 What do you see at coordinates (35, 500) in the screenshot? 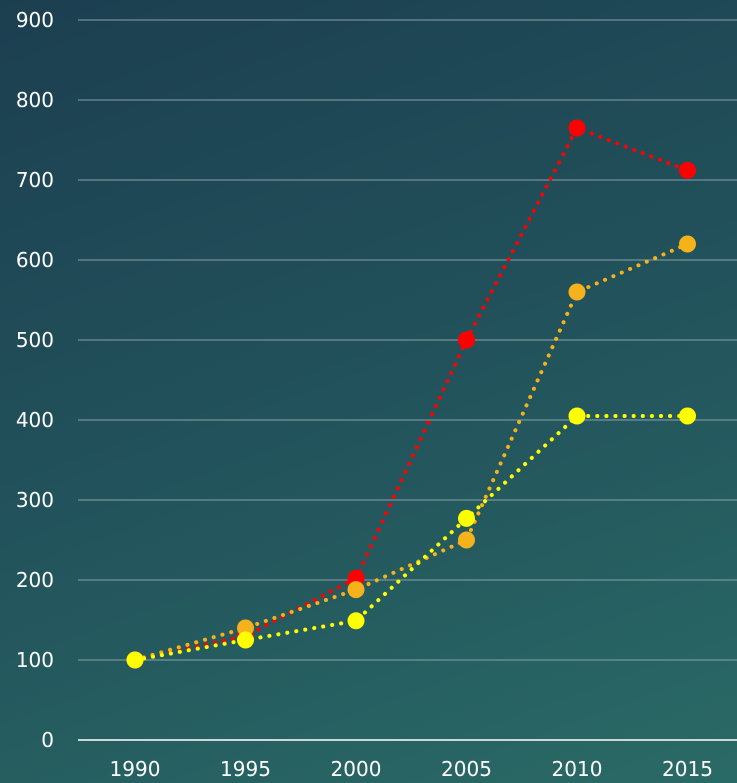
I see `y-tick-label: 300` at bounding box center [35, 500].